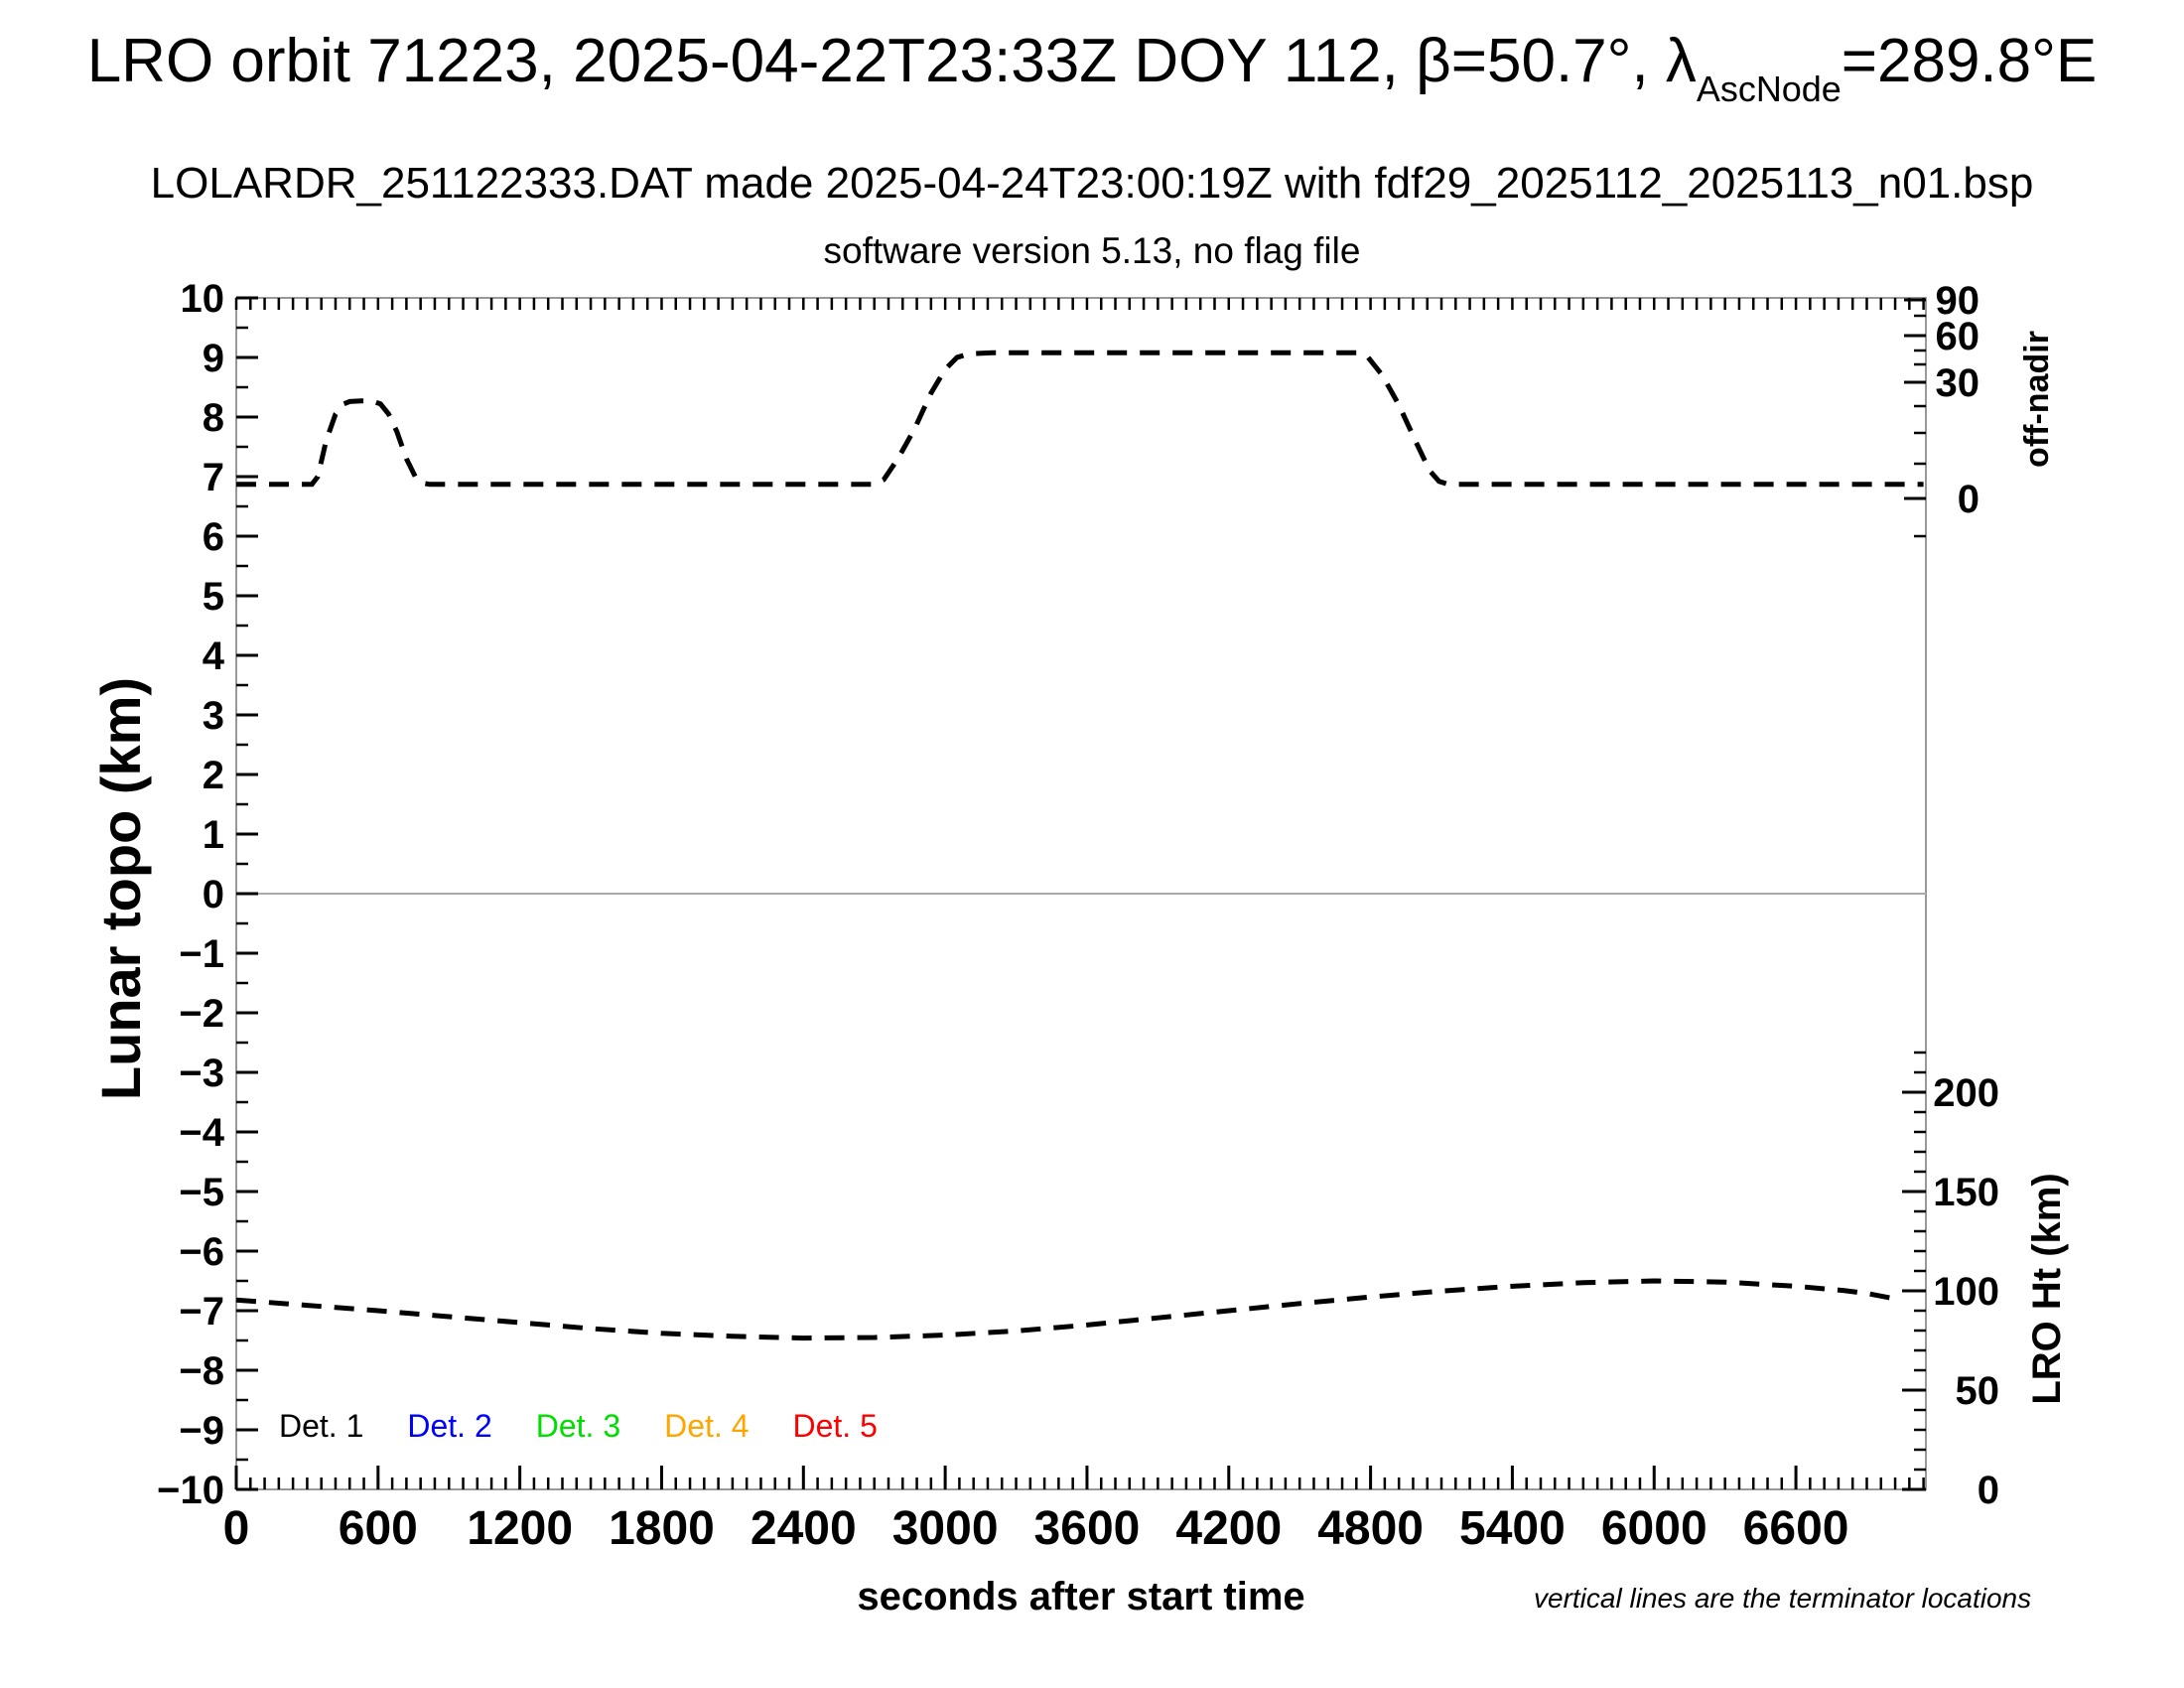  Describe the element at coordinates (1080, 419) in the screenshot. I see `off-nadir-curve` at that location.